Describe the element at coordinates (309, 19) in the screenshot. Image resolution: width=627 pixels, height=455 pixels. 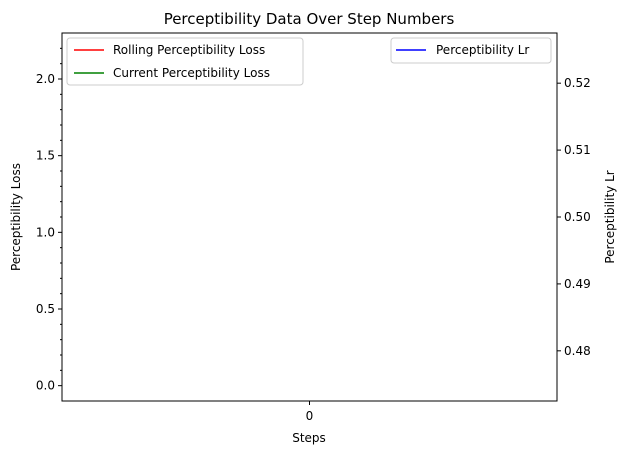
I see `chart-title: Perceptibility Data Over Step Numbers` at that location.